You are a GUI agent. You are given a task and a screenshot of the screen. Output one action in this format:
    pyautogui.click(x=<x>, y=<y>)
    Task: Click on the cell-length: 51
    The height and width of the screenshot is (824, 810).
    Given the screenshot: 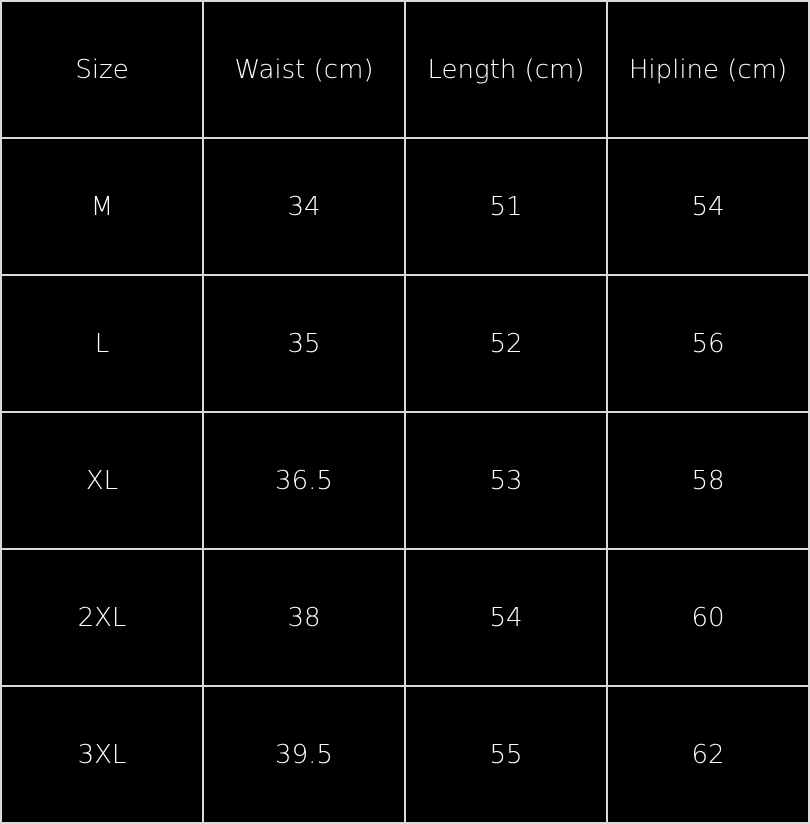 What is the action you would take?
    pyautogui.click(x=506, y=206)
    